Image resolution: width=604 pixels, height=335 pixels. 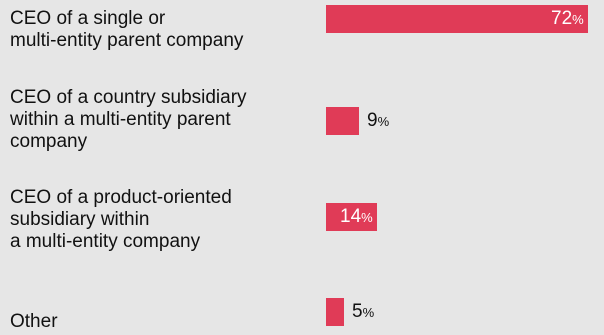 I want to click on value-label: 5%, so click(x=363, y=312).